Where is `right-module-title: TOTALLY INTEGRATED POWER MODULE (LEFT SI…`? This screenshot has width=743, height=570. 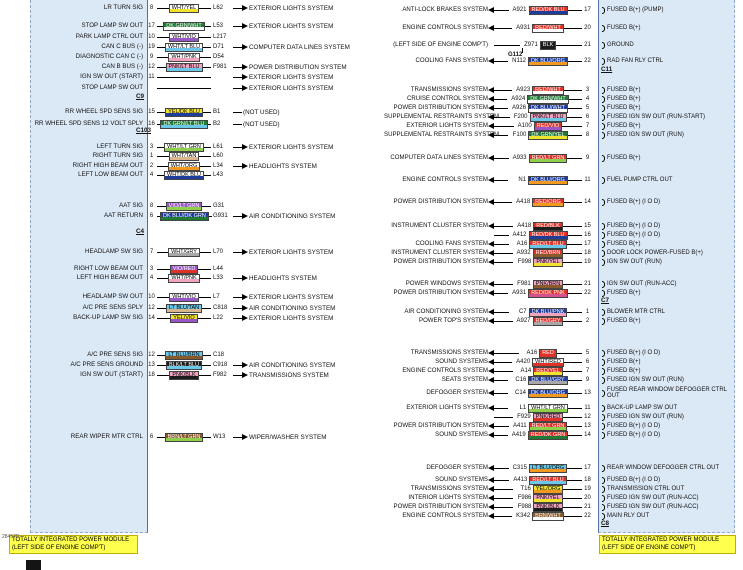 right-module-title: TOTALLY INTEGRATED POWER MODULE (LEFT SI… is located at coordinates (667, 544).